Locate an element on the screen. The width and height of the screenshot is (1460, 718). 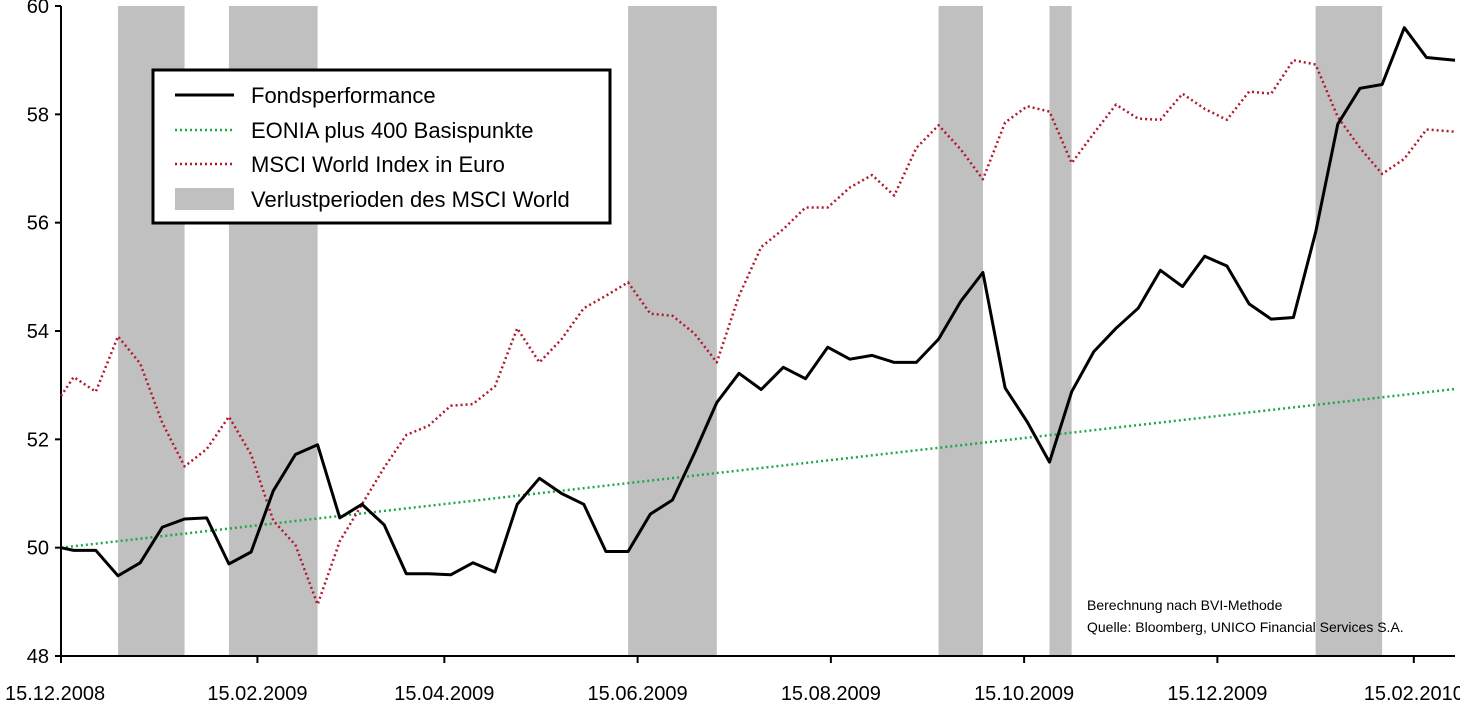
x-tick-label: 15.04.2009 is located at coordinates (444, 694).